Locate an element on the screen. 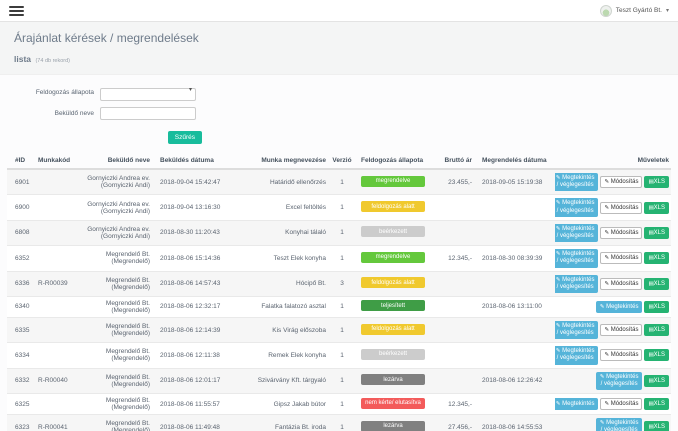 The height and width of the screenshot is (431, 678). status-badge: feldolgozás alatt is located at coordinates (393, 329).